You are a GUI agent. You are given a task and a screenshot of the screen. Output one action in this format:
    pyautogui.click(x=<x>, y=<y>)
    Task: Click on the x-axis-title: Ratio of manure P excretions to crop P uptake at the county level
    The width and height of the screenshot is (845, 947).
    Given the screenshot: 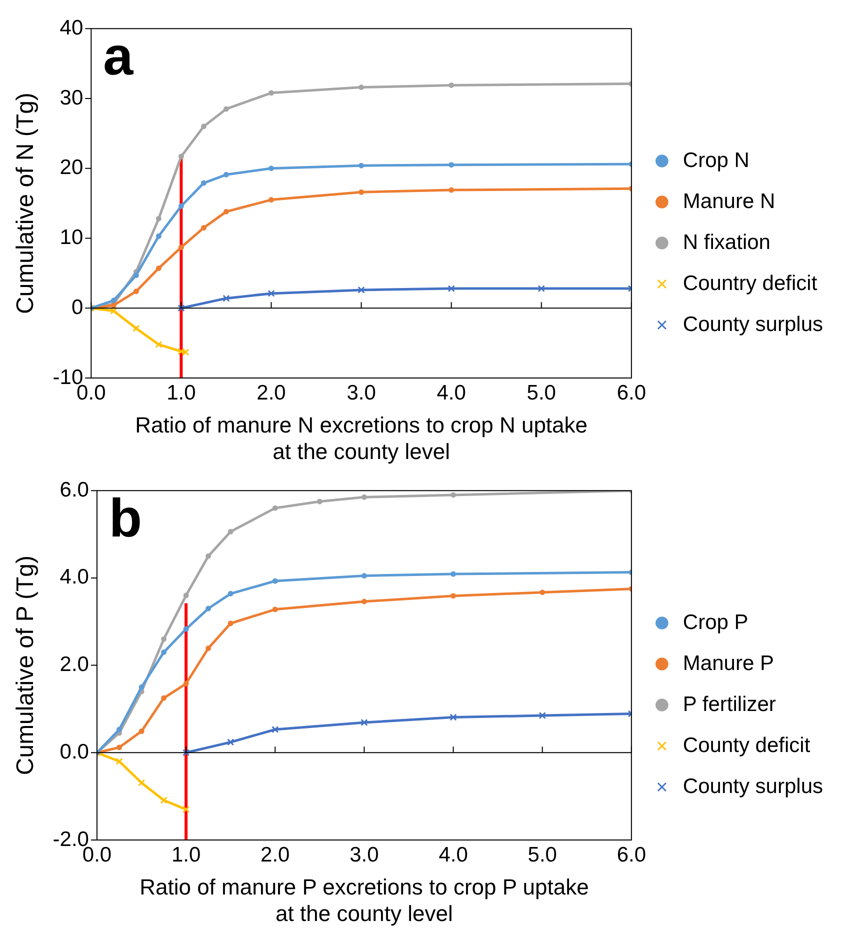 What is the action you would take?
    pyautogui.click(x=364, y=900)
    